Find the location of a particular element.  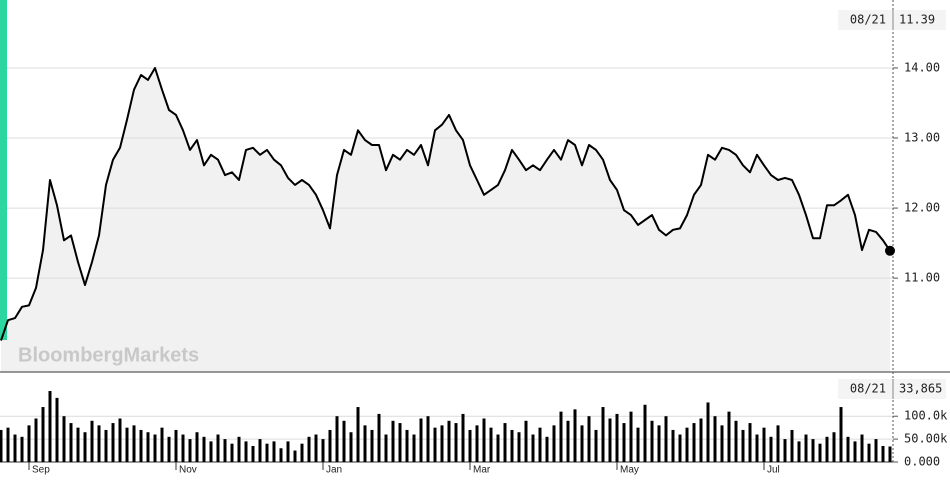

y-tick-label: 14.00 is located at coordinates (922, 67).